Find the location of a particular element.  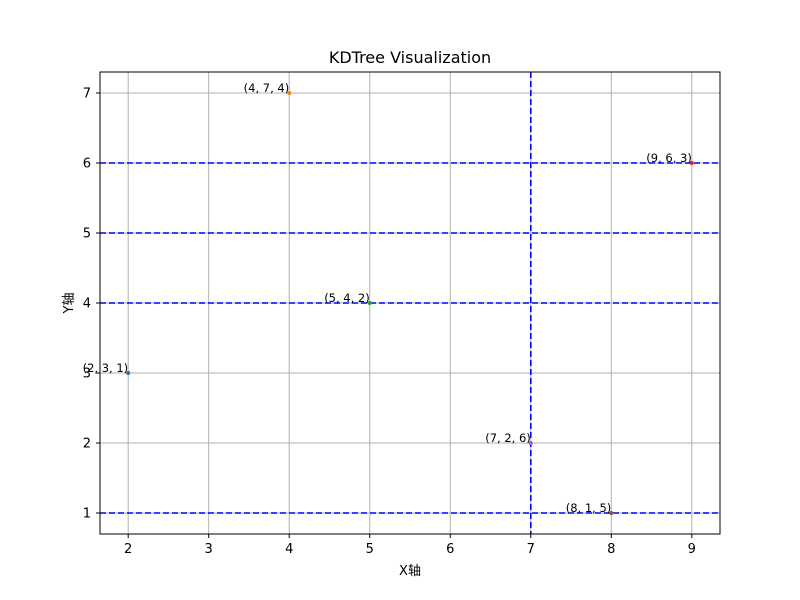

x-tick-label: 7 is located at coordinates (531, 549).